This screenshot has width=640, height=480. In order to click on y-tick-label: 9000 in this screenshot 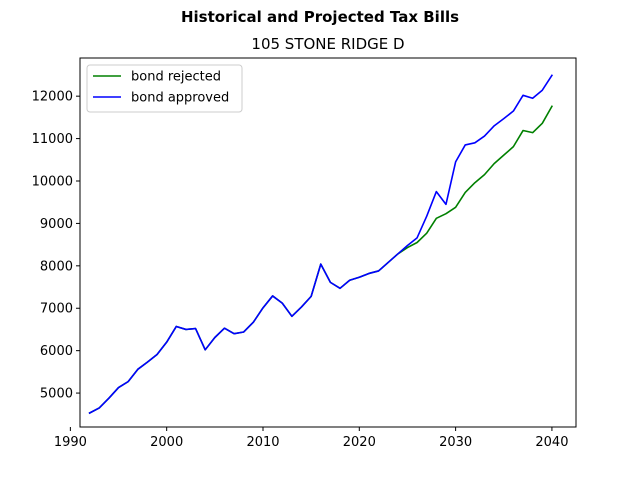, I will do `click(56, 224)`.